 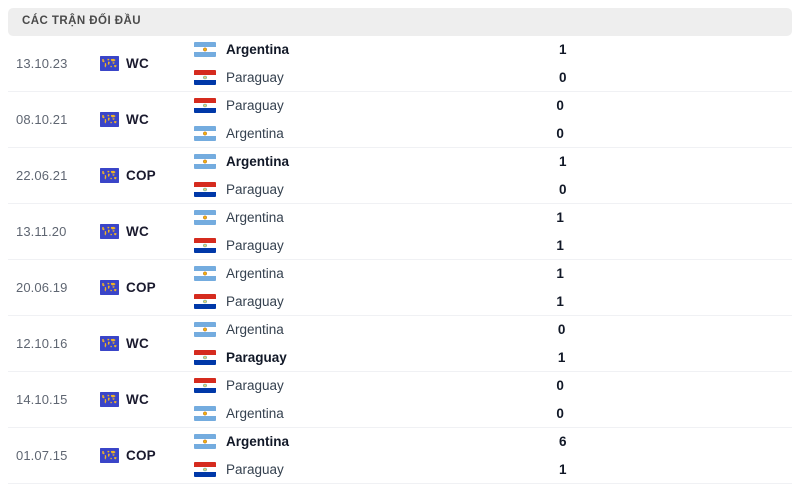 I want to click on match-teams: Paraguay Argentina, so click(x=311, y=119).